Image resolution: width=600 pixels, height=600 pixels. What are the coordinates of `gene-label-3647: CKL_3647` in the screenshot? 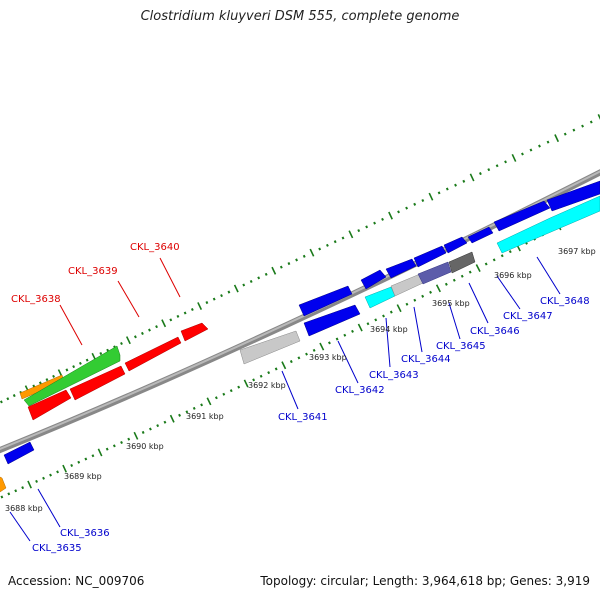 It's located at (528, 316).